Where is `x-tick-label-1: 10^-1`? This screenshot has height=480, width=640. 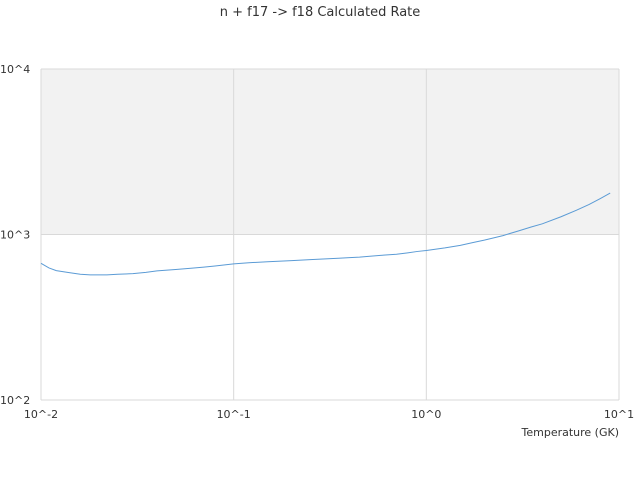 x-tick-label-1: 10^-1 is located at coordinates (234, 414).